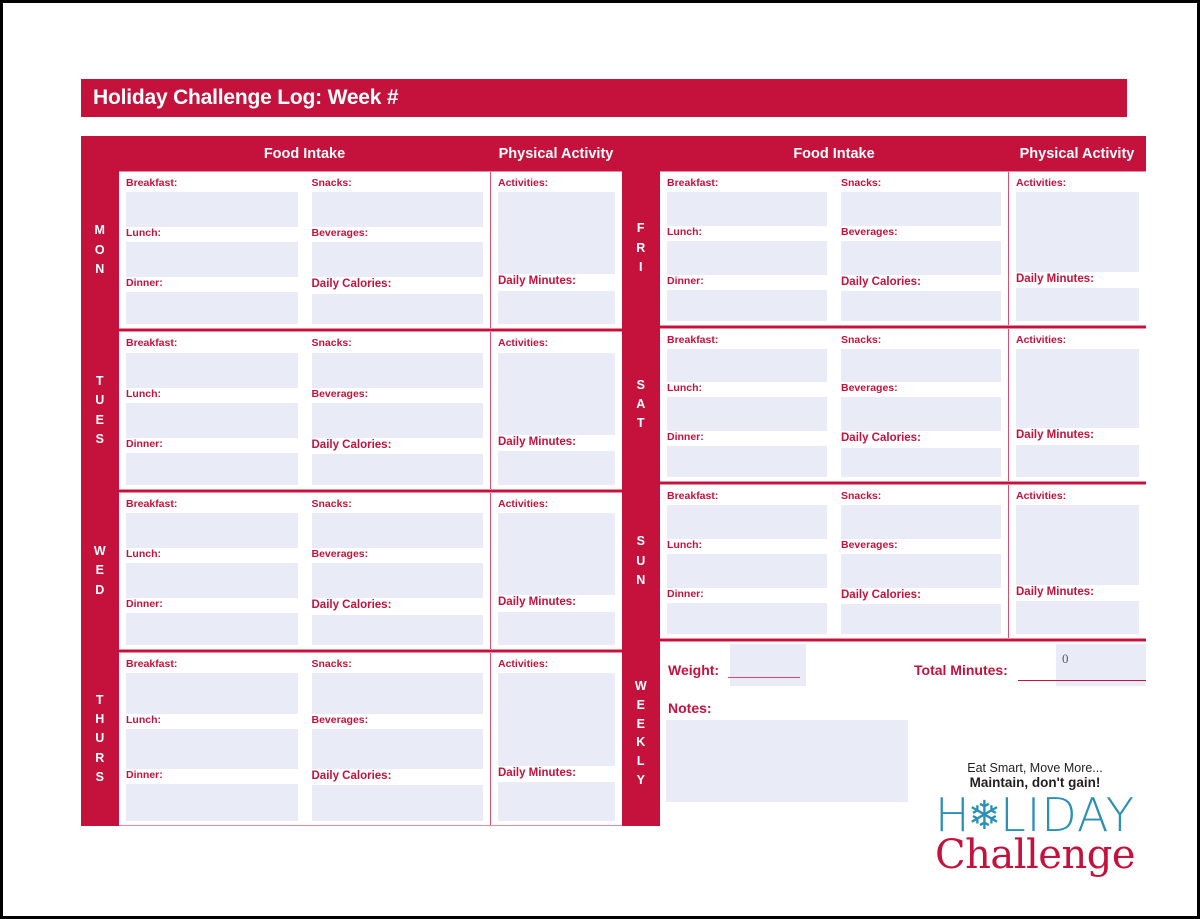  What do you see at coordinates (641, 423) in the screenshot?
I see `day-letter: T` at bounding box center [641, 423].